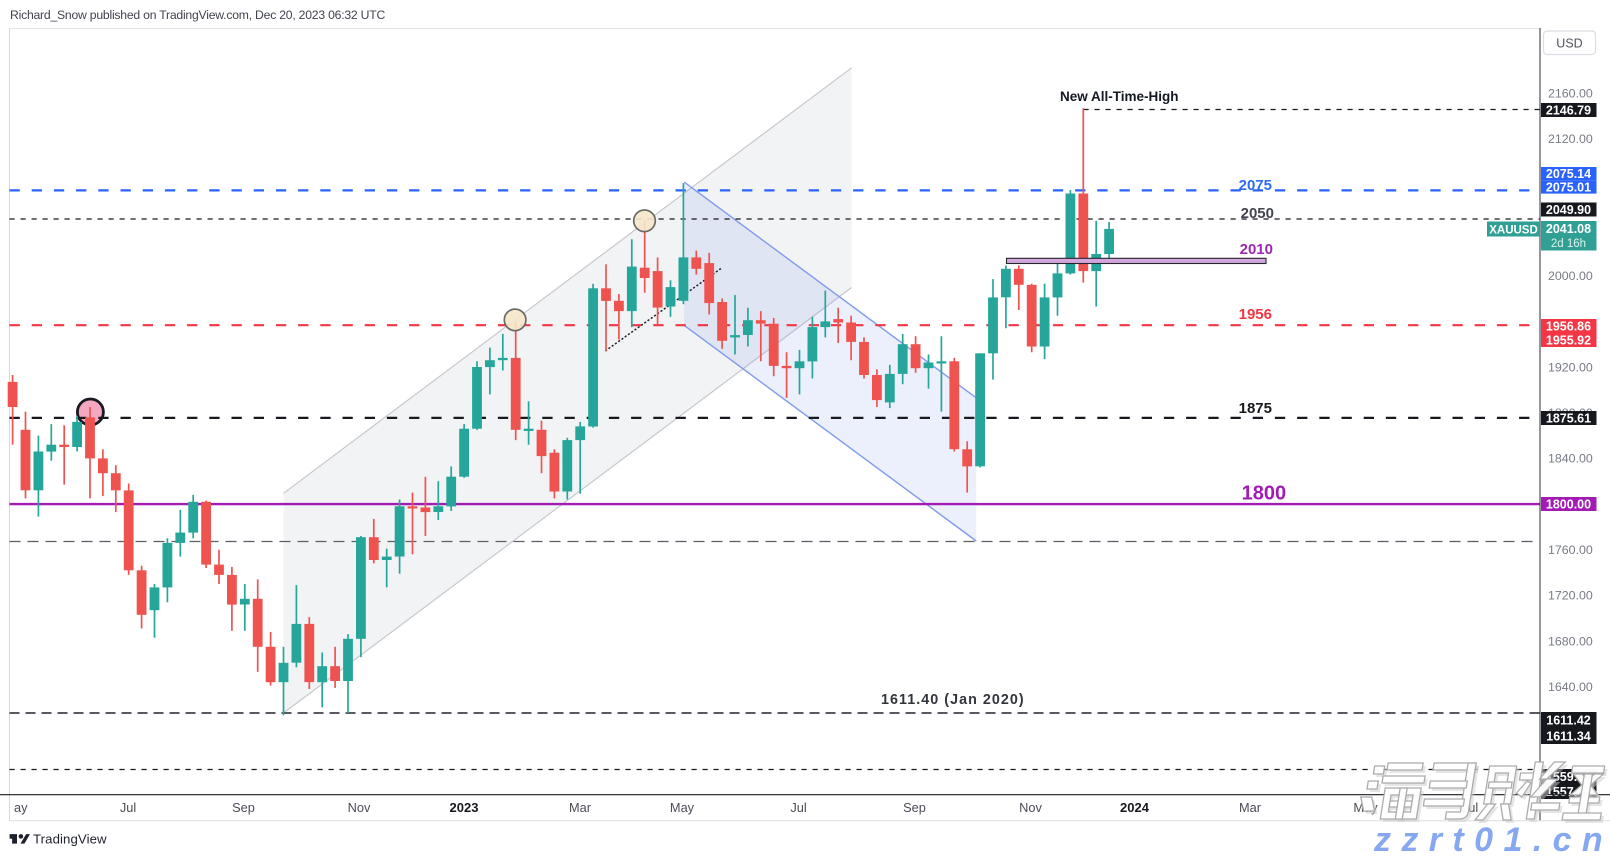  What do you see at coordinates (1568, 736) in the screenshot?
I see `svg-text: 1611.34` at bounding box center [1568, 736].